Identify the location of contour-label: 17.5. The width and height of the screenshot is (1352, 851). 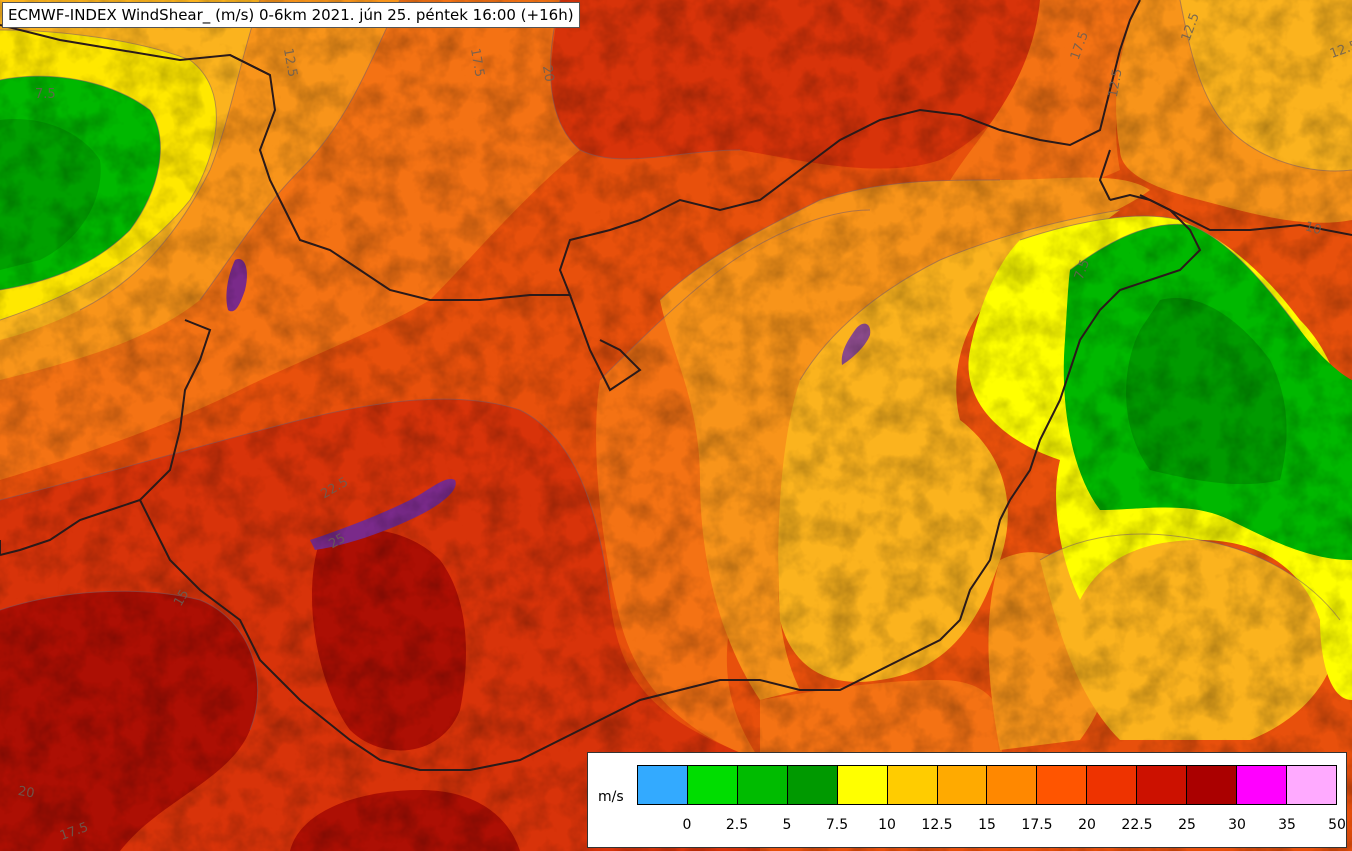
(477, 62).